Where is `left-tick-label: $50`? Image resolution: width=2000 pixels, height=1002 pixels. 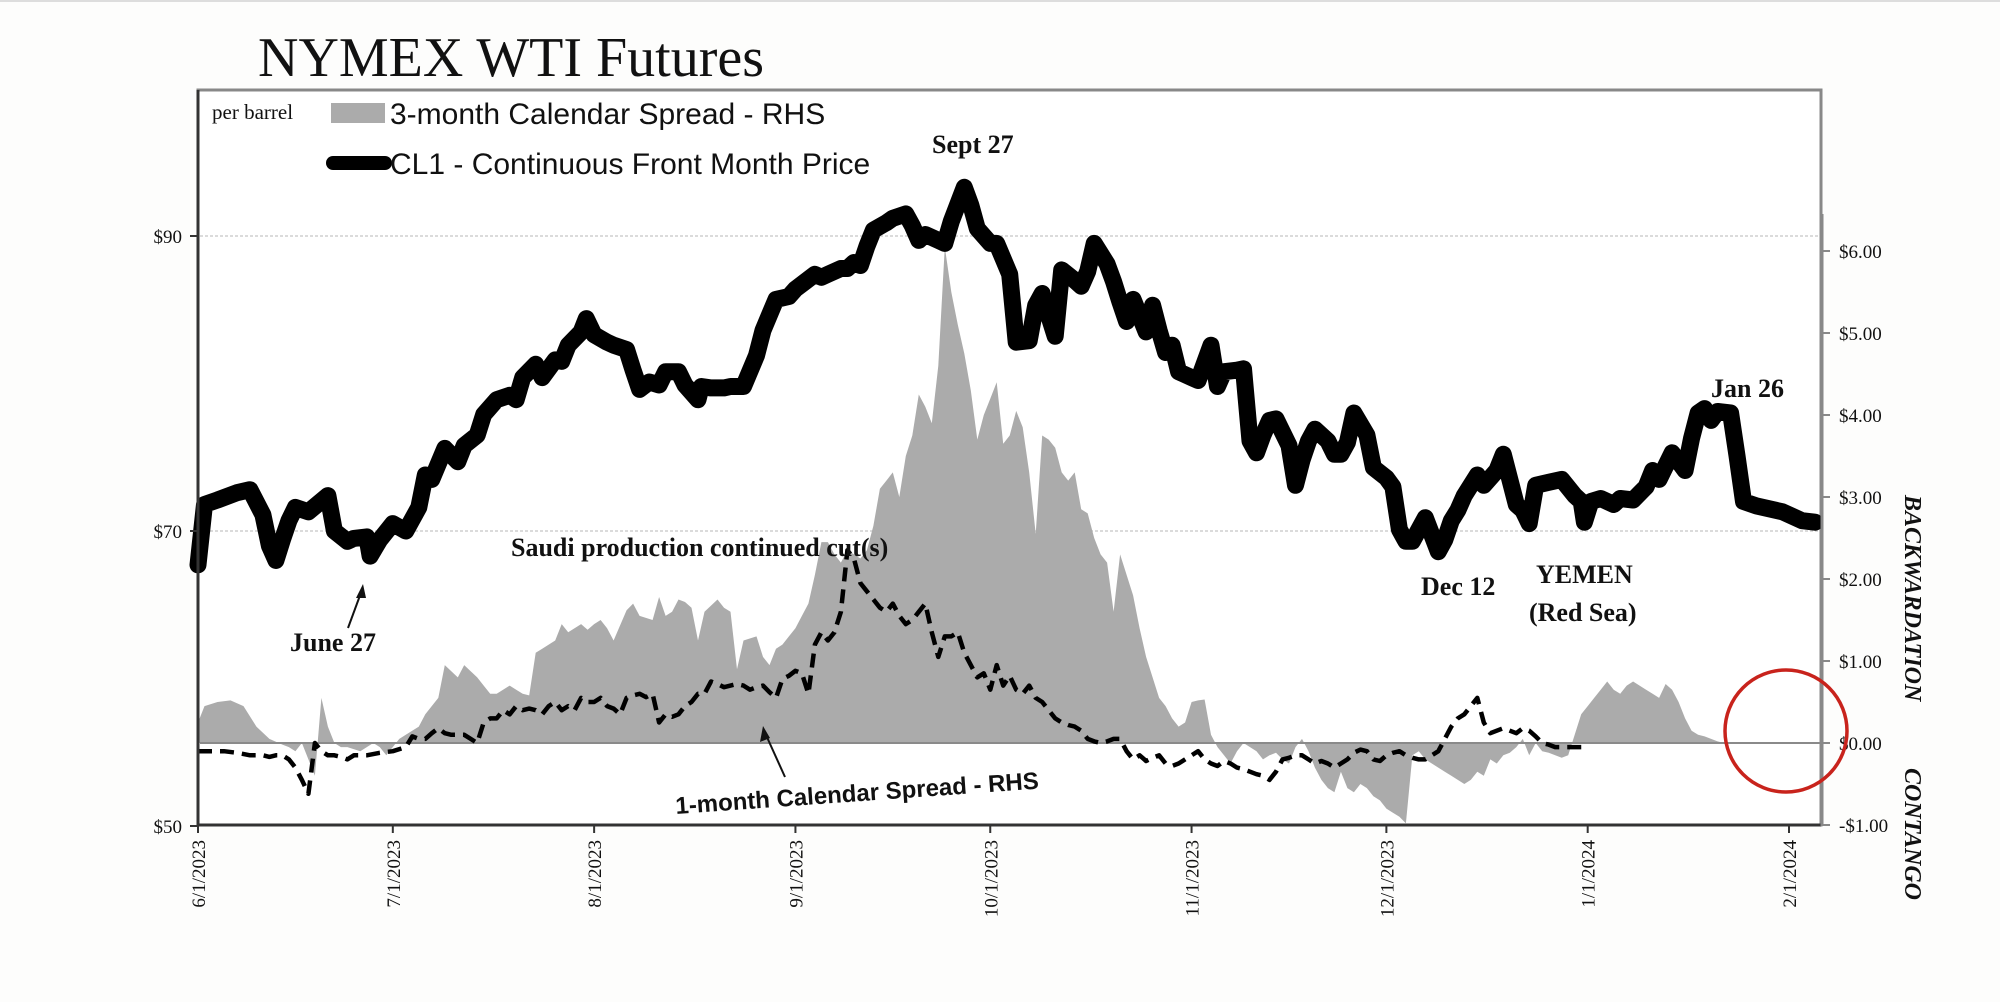
left-tick-label: $50 is located at coordinates (168, 827).